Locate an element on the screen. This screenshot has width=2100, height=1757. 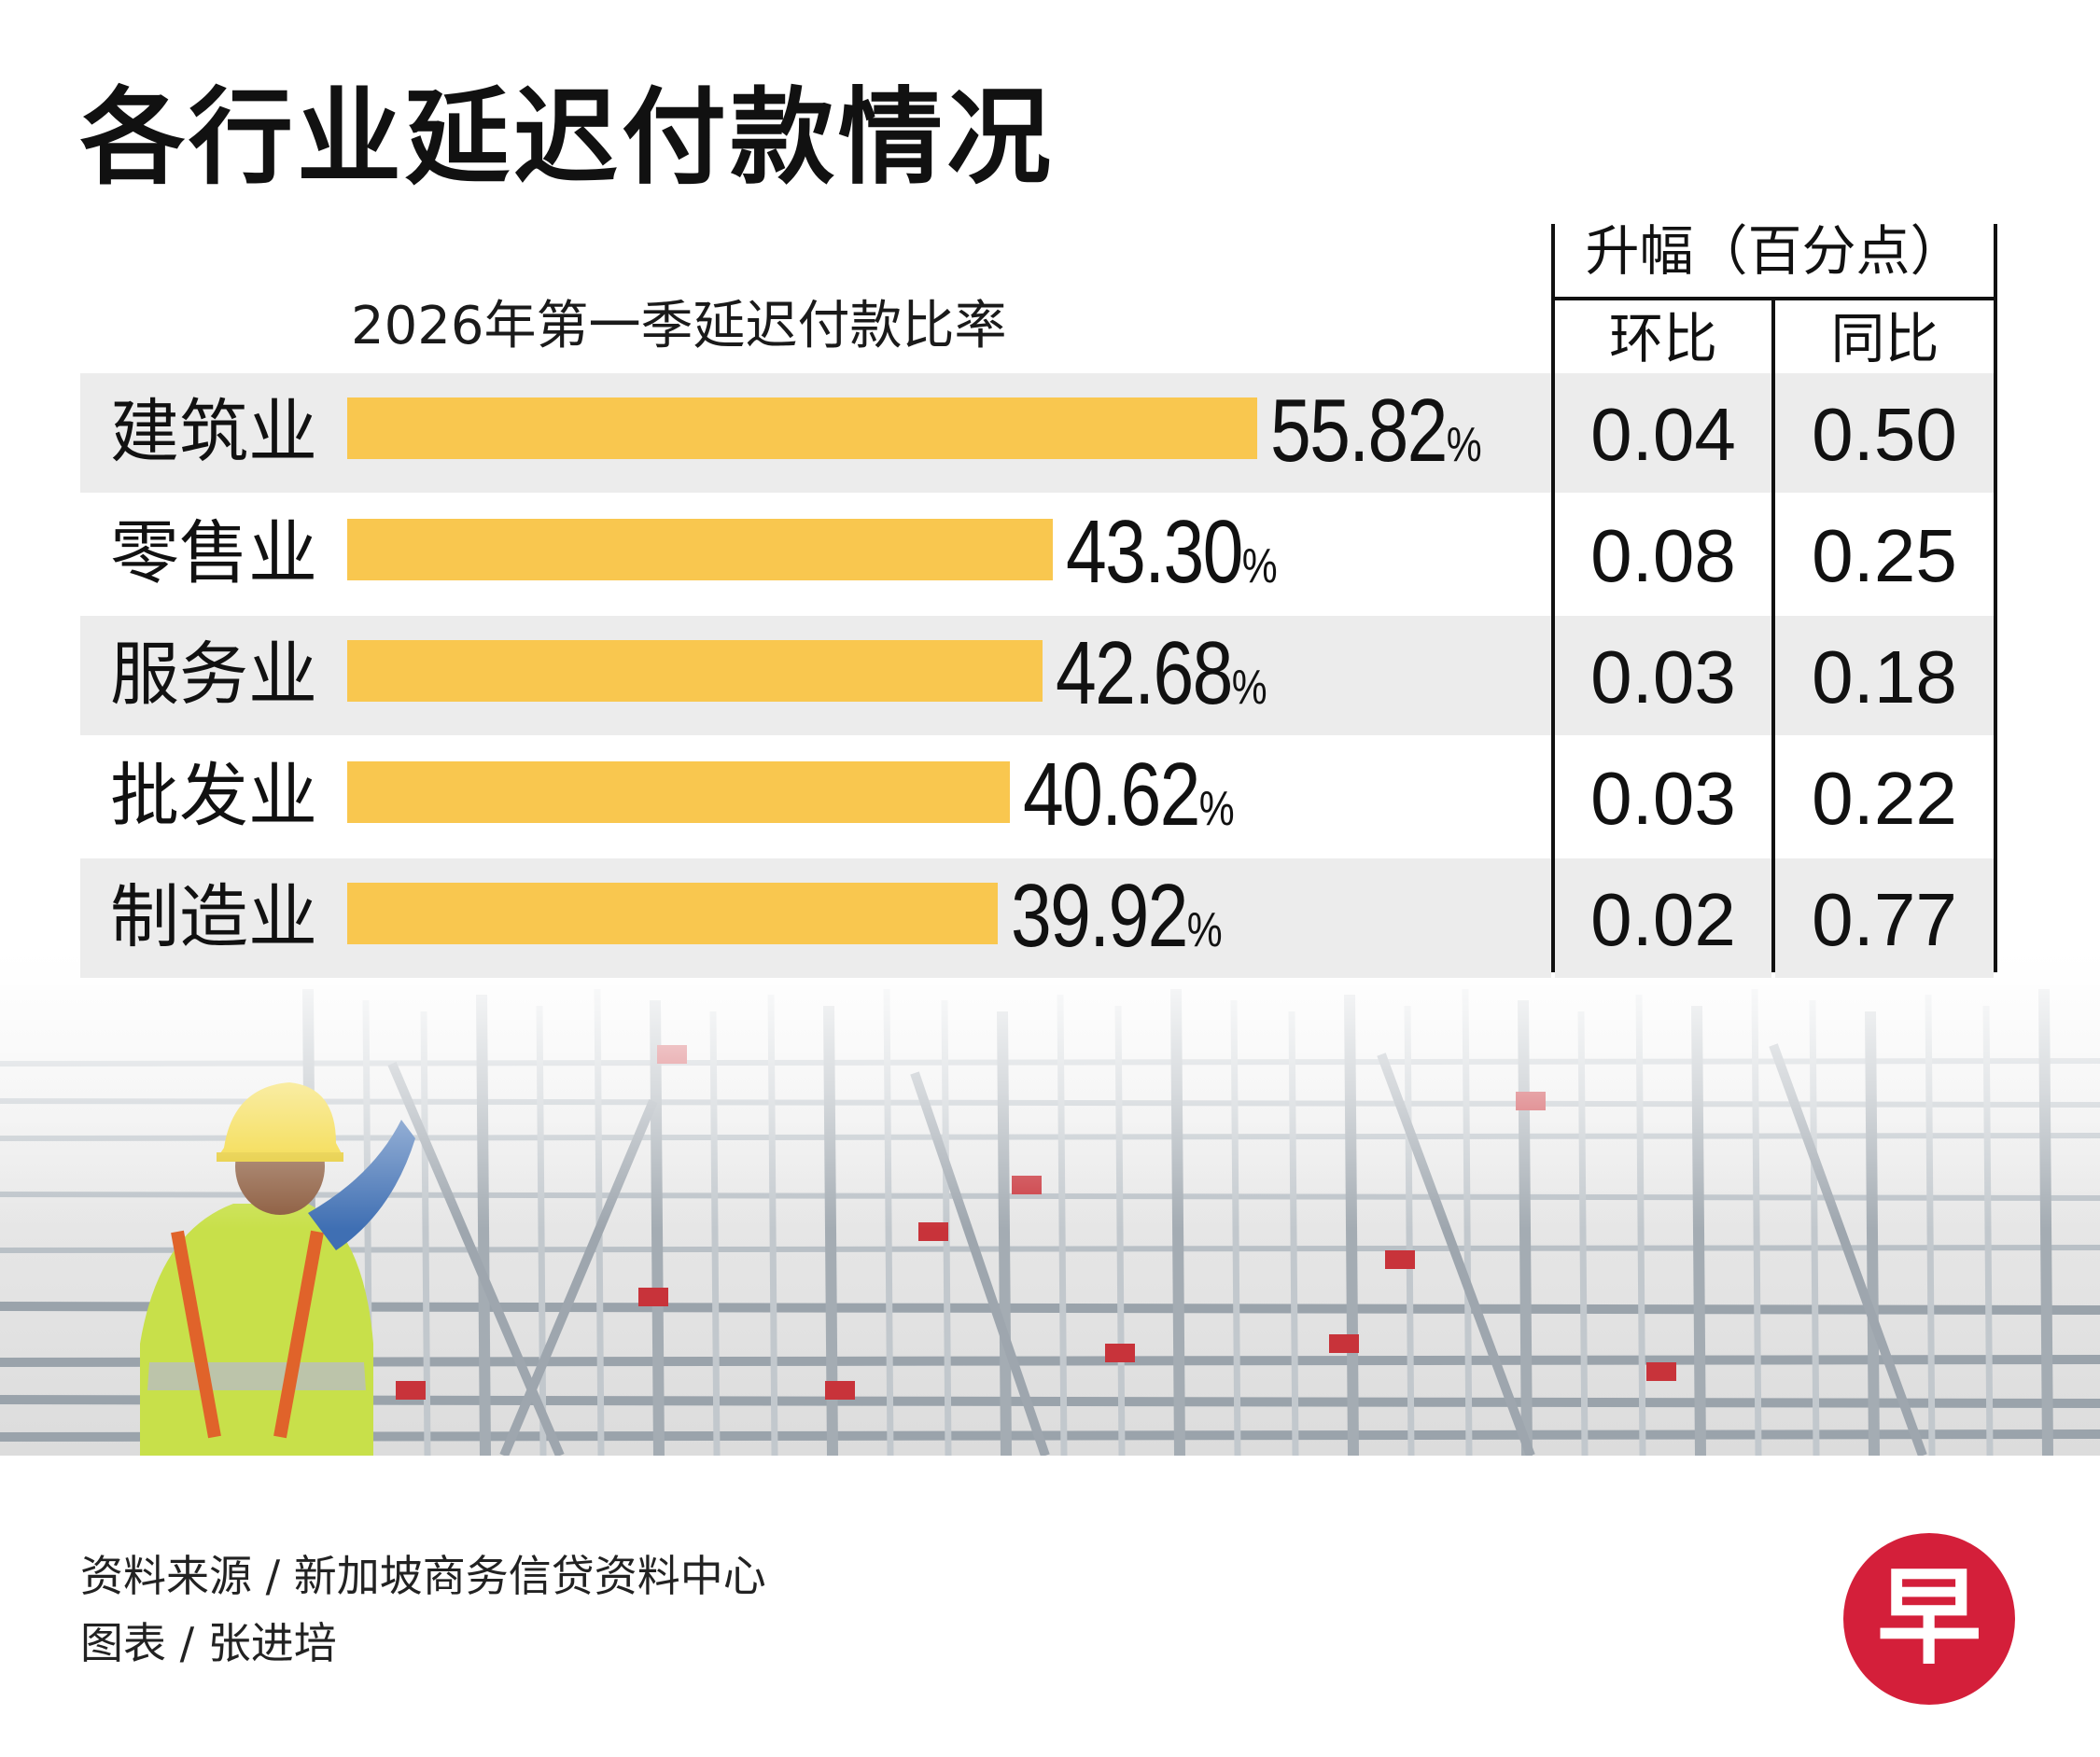
qoq-value: 0.04 is located at coordinates (1663, 434).